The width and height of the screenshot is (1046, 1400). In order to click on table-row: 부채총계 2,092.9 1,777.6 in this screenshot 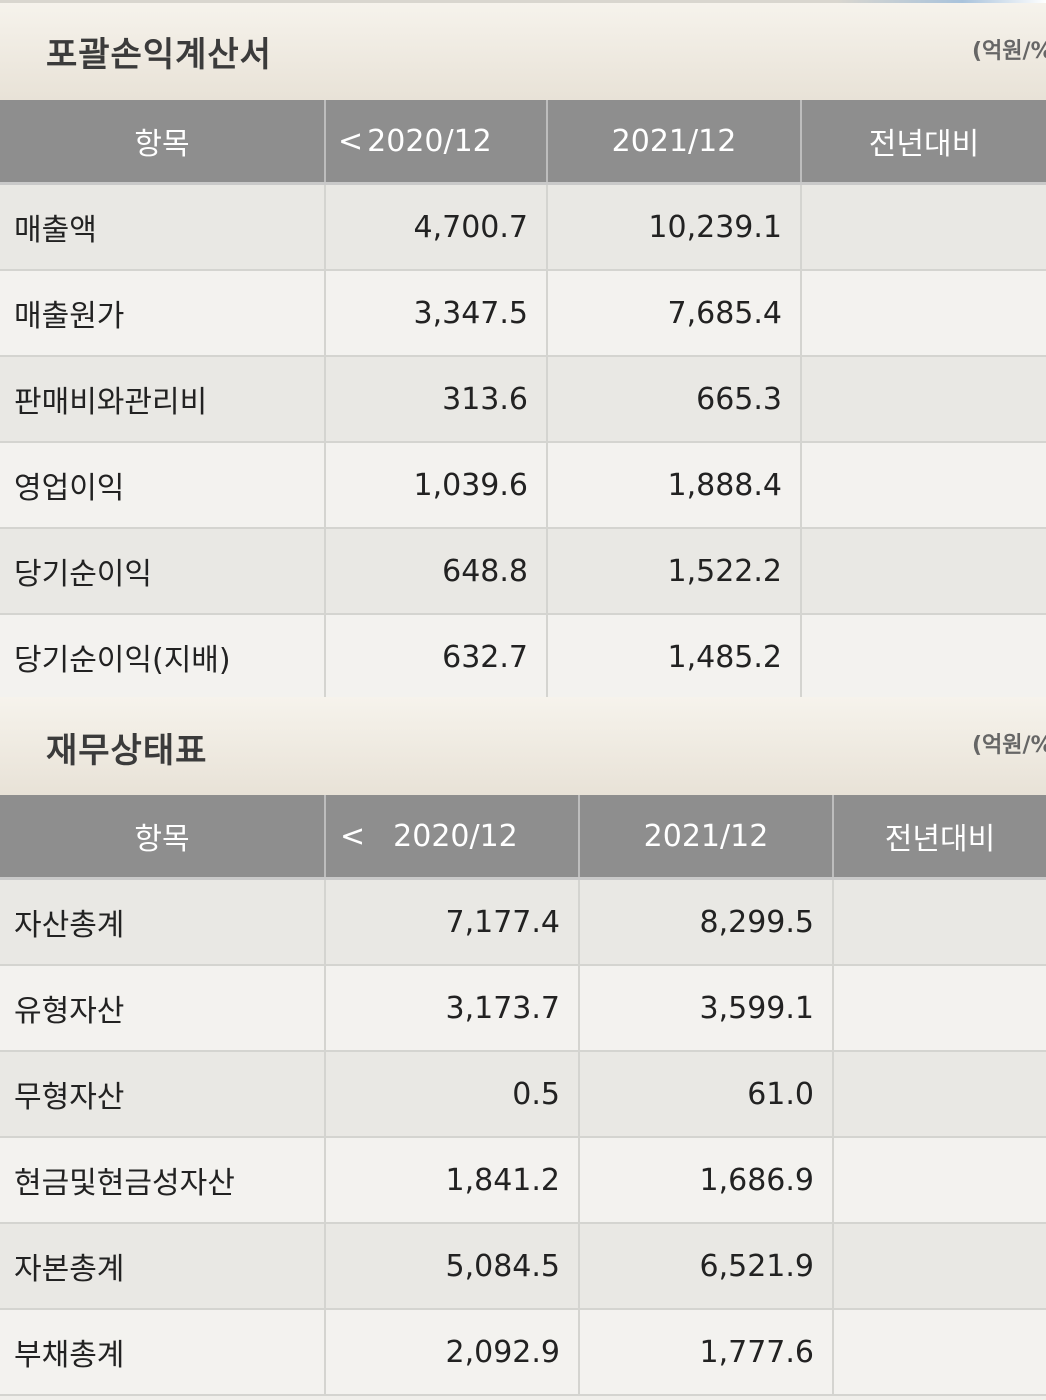, I will do `click(523, 1352)`.